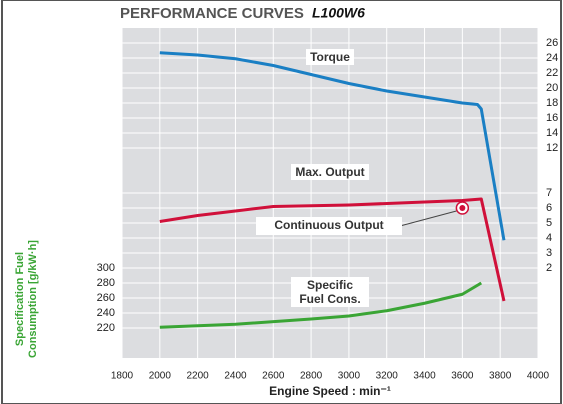 The image size is (563, 404). Describe the element at coordinates (212, 13) in the screenshot. I see `chart-title: PERFORMANCE CURVES` at that location.